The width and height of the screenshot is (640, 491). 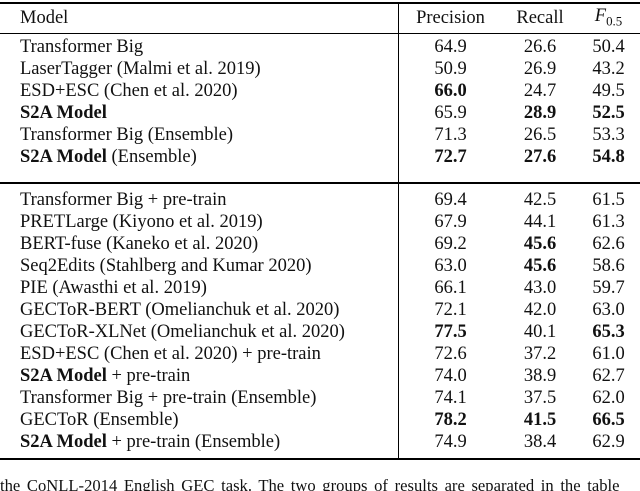 What do you see at coordinates (540, 442) in the screenshot?
I see `recall-cell: 38.4` at bounding box center [540, 442].